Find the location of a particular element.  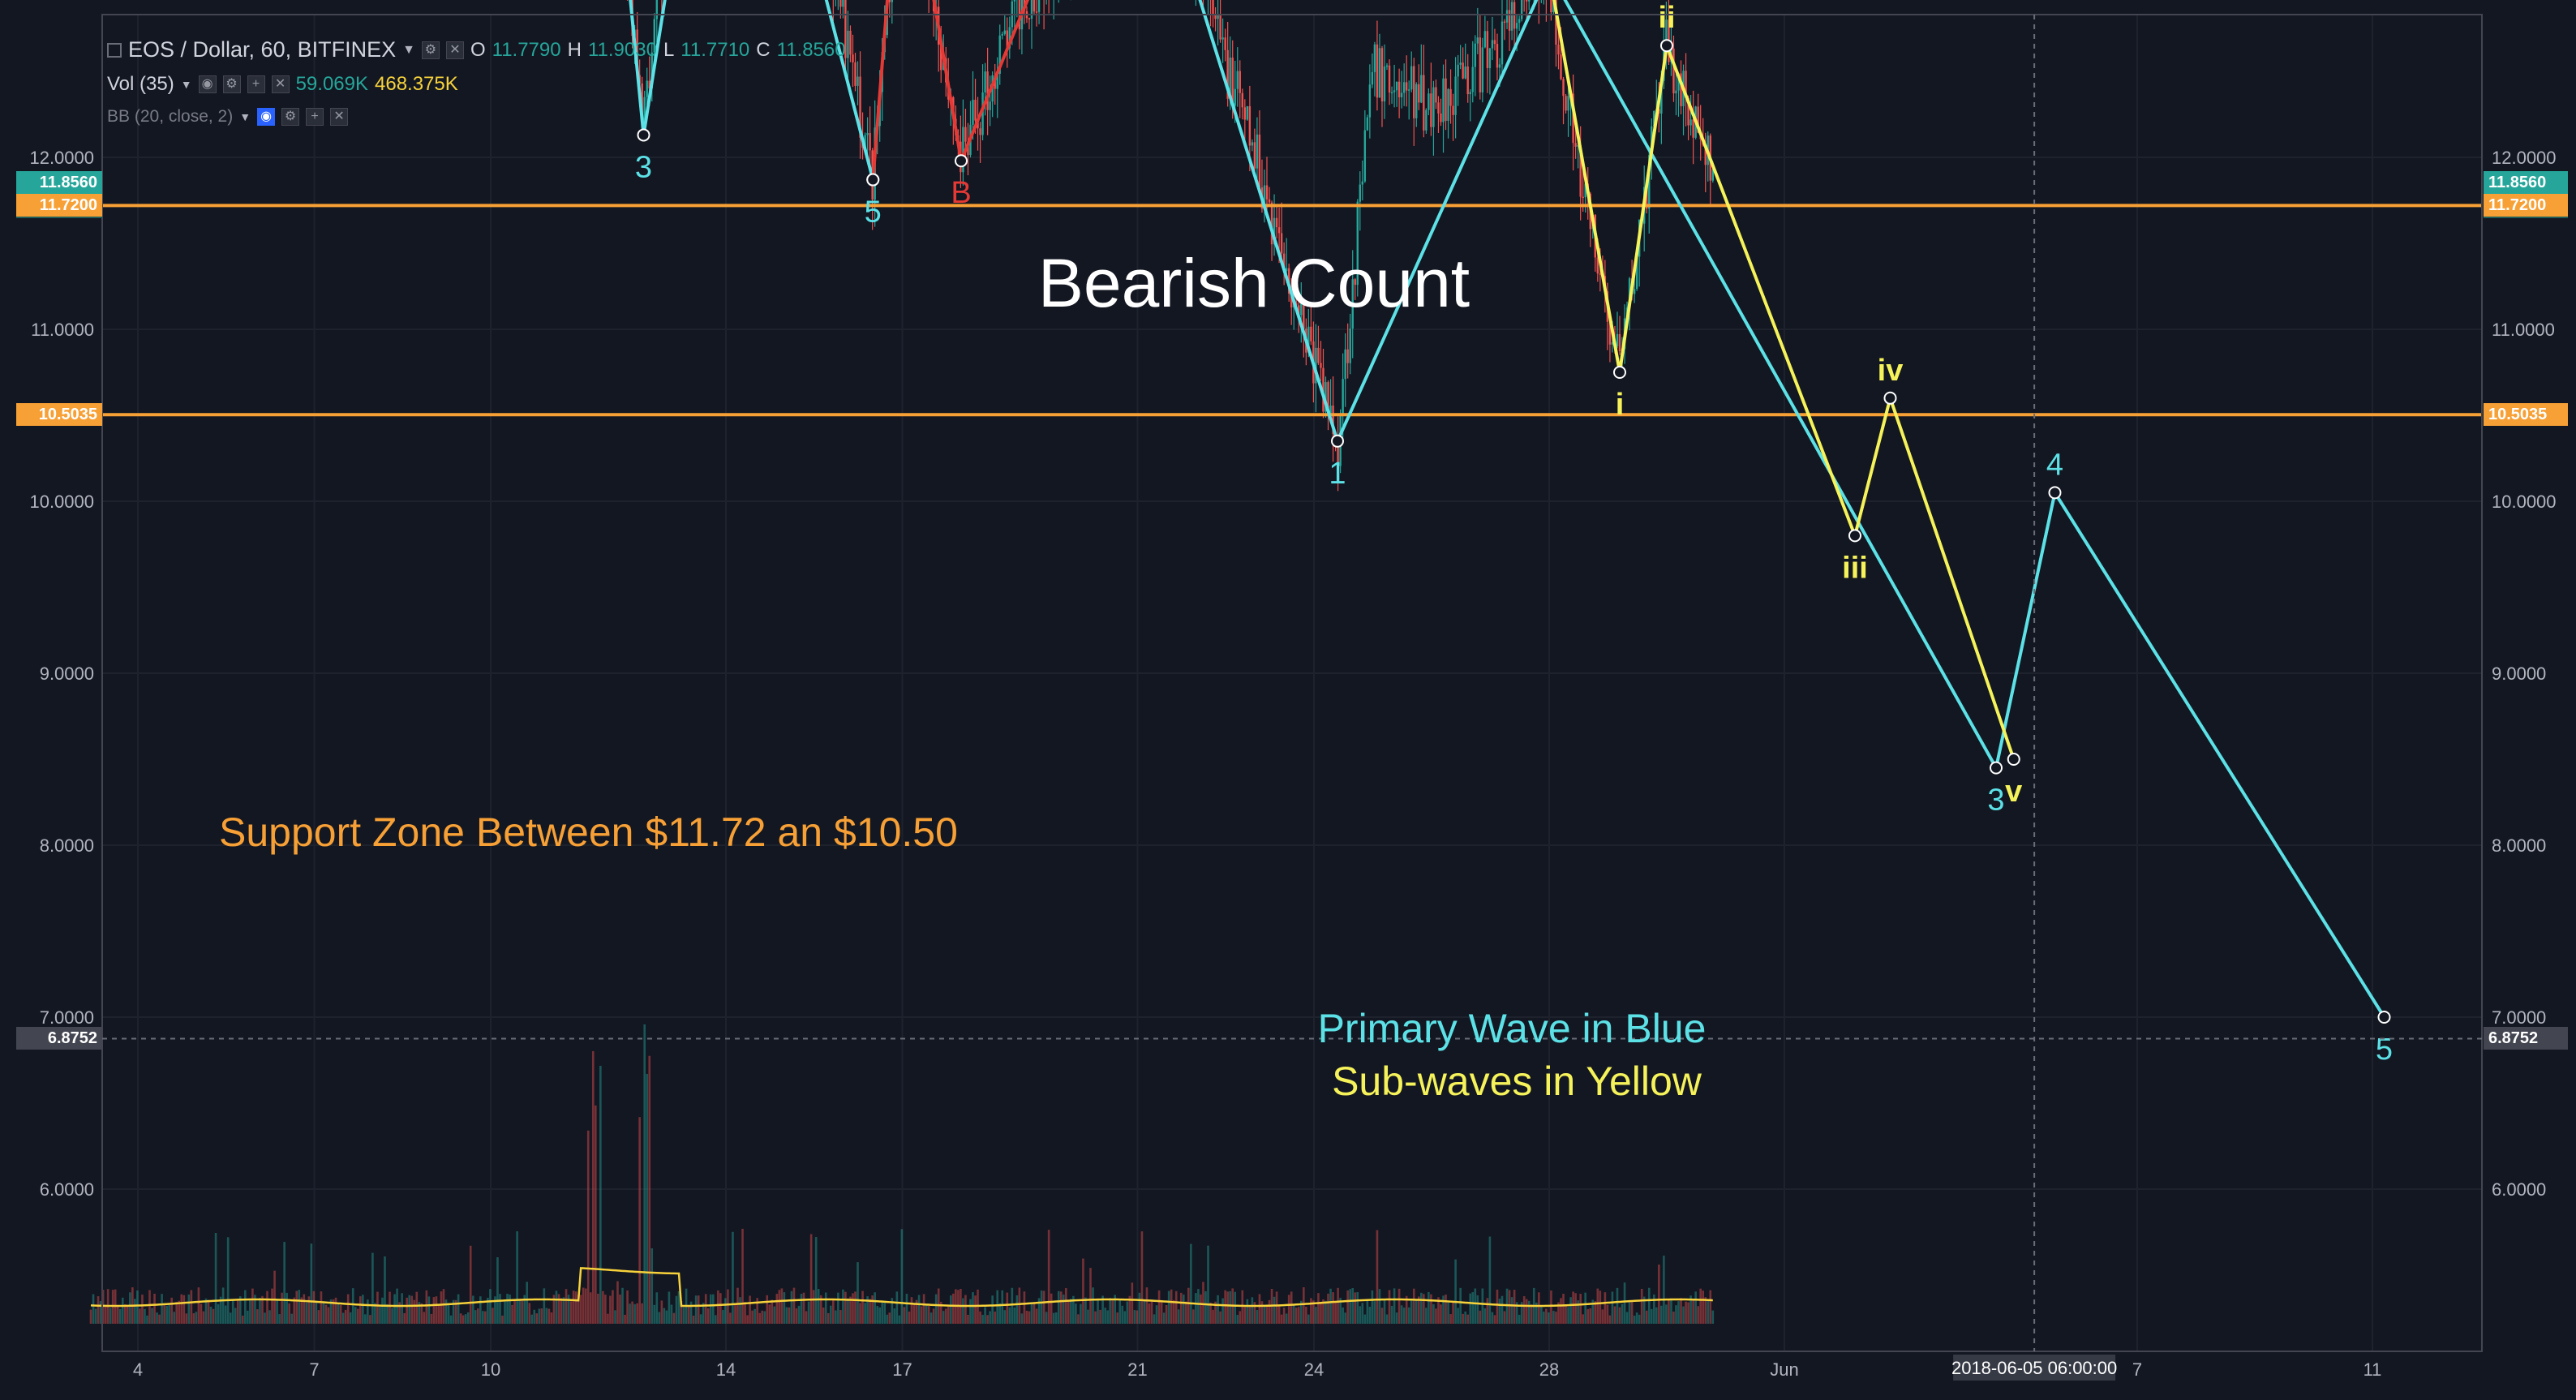

x-tick-label: 7 is located at coordinates (2137, 1369).